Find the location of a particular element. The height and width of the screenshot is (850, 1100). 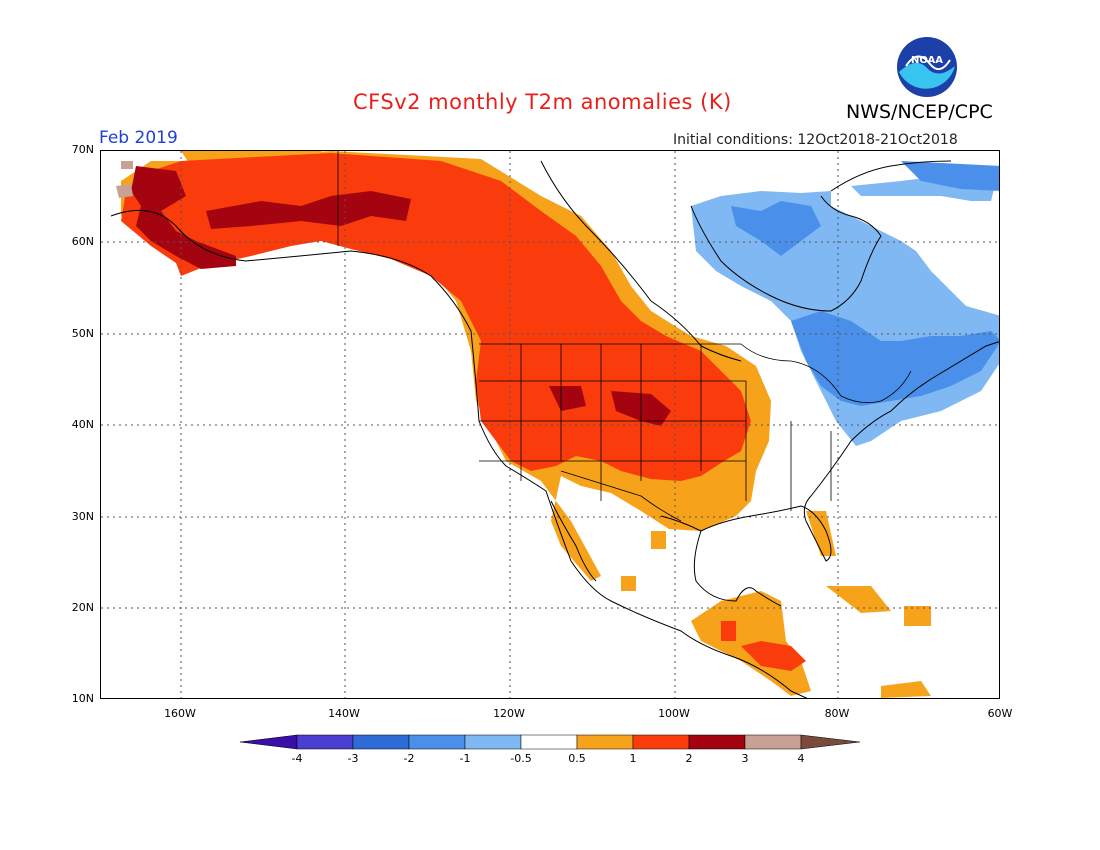

colorbar-label-3: 3 is located at coordinates (745, 758).